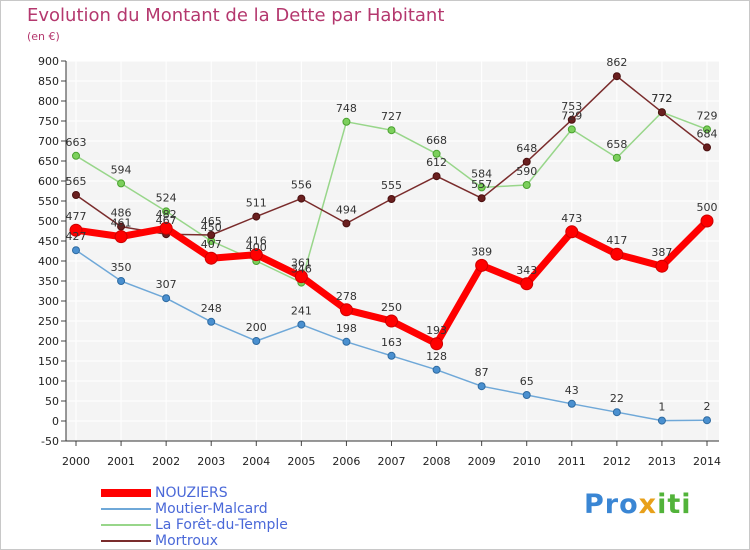 Image resolution: width=750 pixels, height=550 pixels. I want to click on data-label: 200, so click(256, 327).